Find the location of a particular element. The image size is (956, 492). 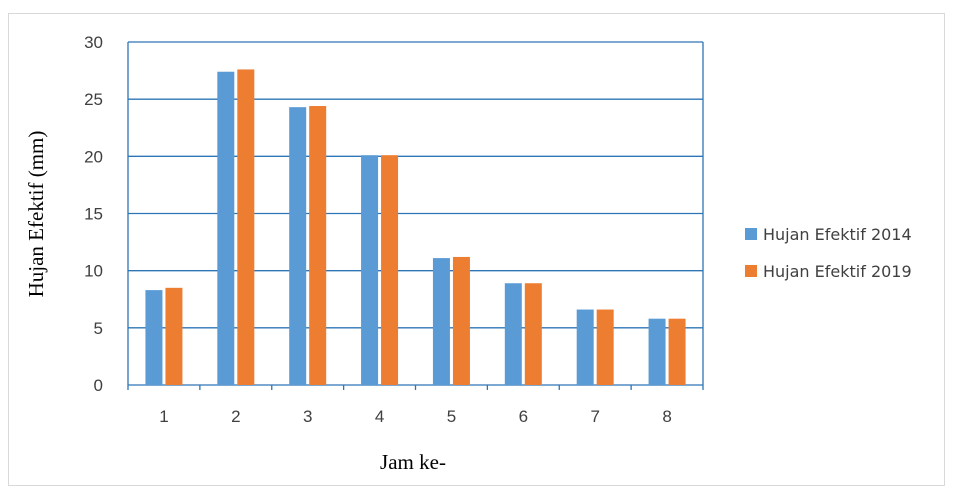

y-tick-label: 15 is located at coordinates (93, 214).